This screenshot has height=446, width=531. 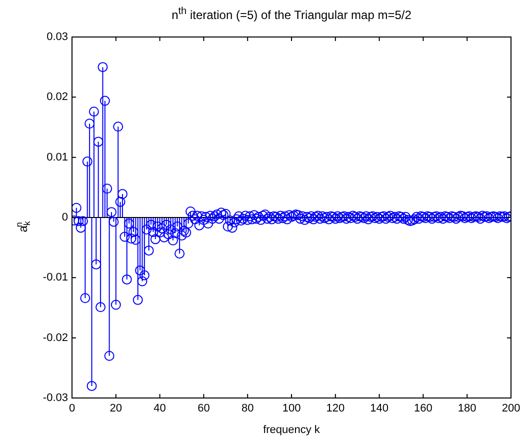 I want to click on x-axis-title: frequency k, so click(x=291, y=430).